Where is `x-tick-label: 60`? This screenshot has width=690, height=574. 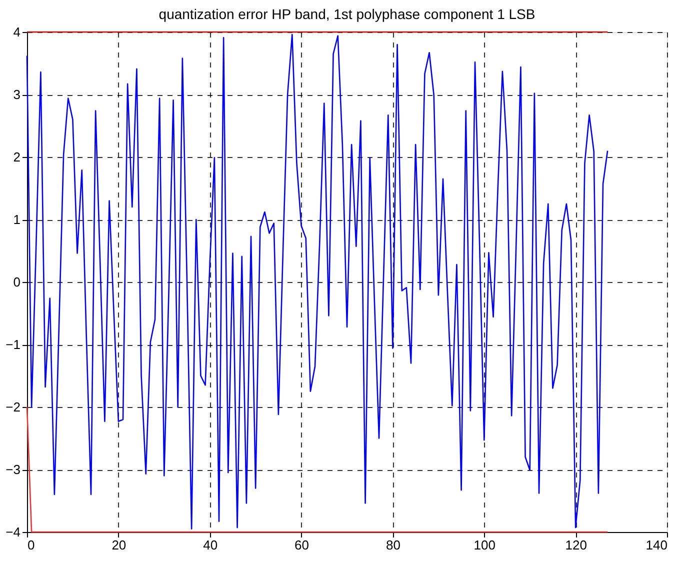
x-tick-label: 60 is located at coordinates (302, 545).